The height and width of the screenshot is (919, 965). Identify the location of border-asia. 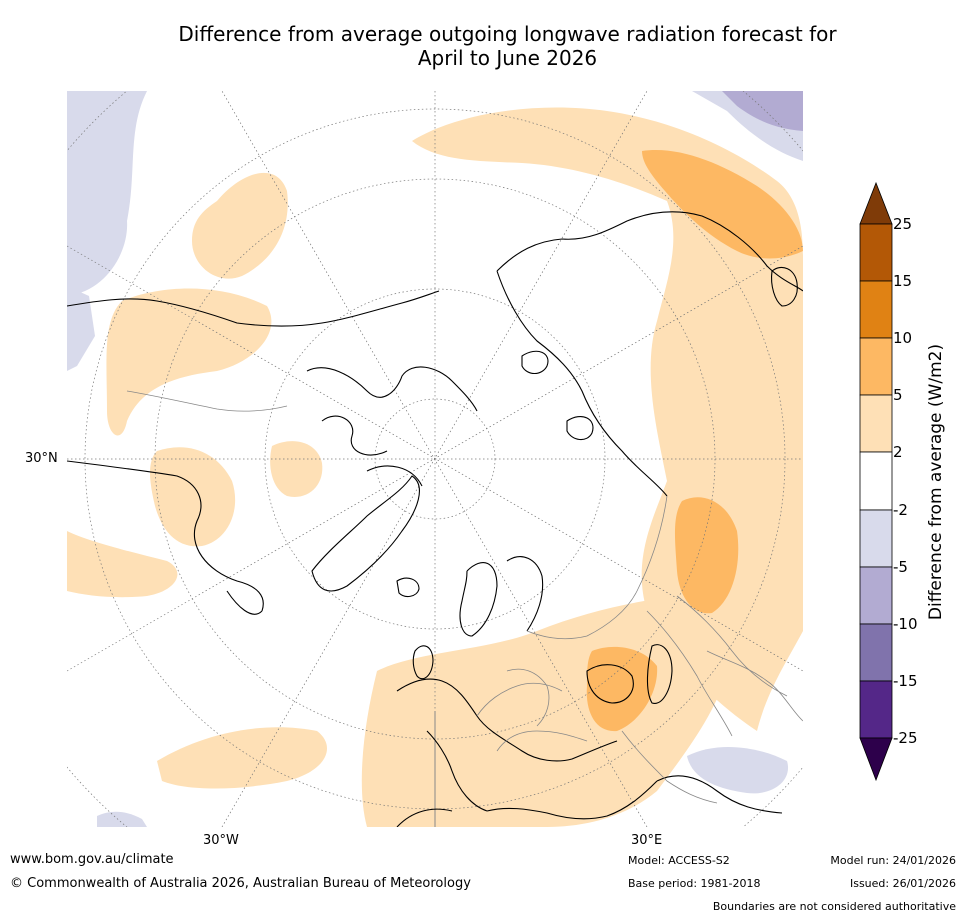
(717, 666).